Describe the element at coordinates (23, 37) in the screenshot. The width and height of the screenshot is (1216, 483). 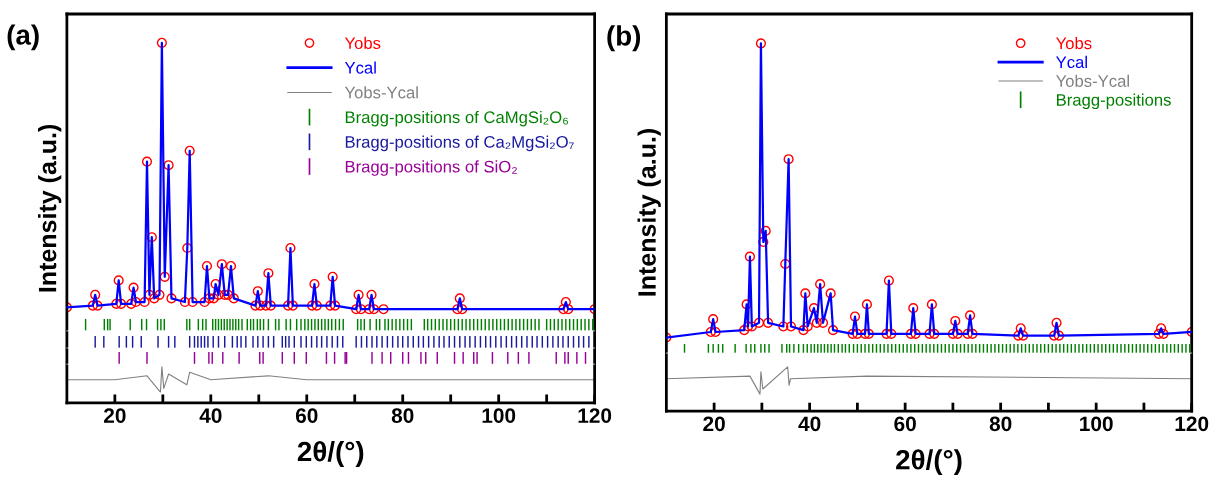
I see `chart-title: (a)` at that location.